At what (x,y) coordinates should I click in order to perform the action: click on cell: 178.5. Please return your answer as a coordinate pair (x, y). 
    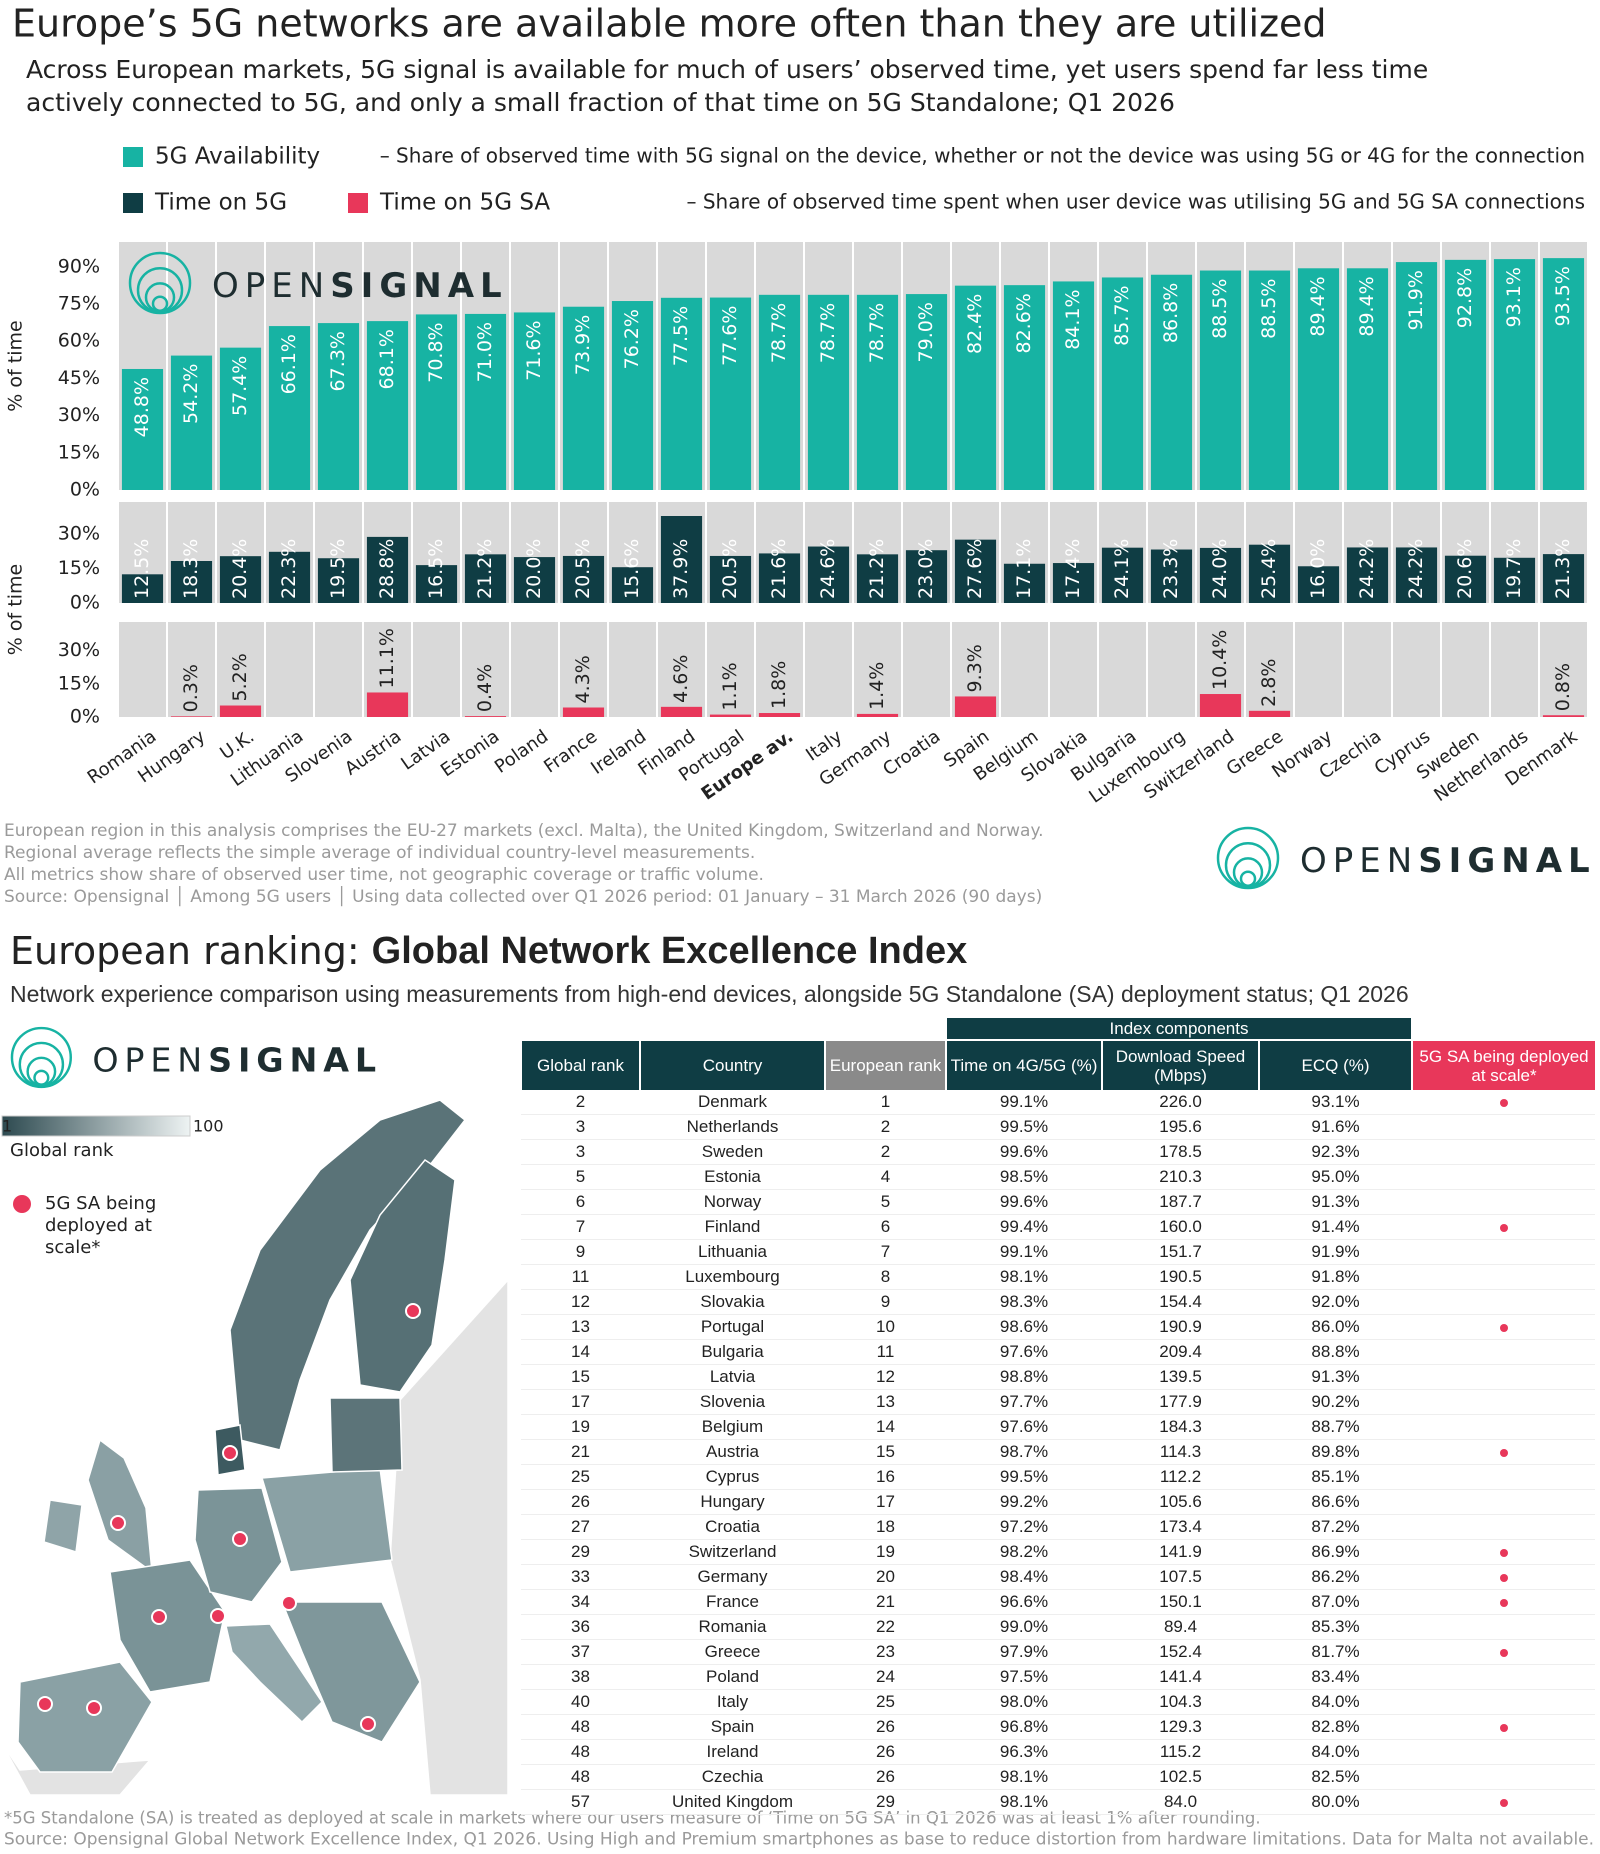
    Looking at the image, I should click on (1181, 1152).